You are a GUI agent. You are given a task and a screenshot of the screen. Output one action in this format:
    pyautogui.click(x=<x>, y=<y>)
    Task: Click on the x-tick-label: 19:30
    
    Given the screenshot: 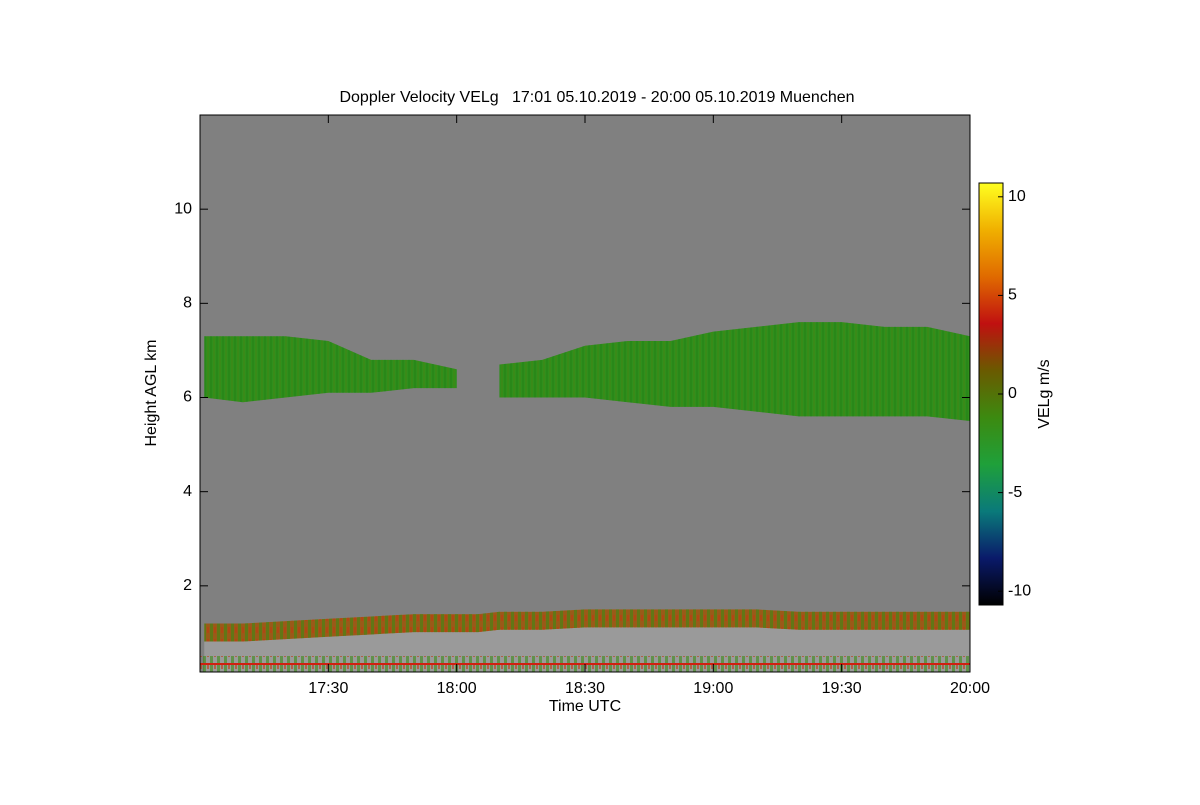 What is the action you would take?
    pyautogui.click(x=842, y=688)
    